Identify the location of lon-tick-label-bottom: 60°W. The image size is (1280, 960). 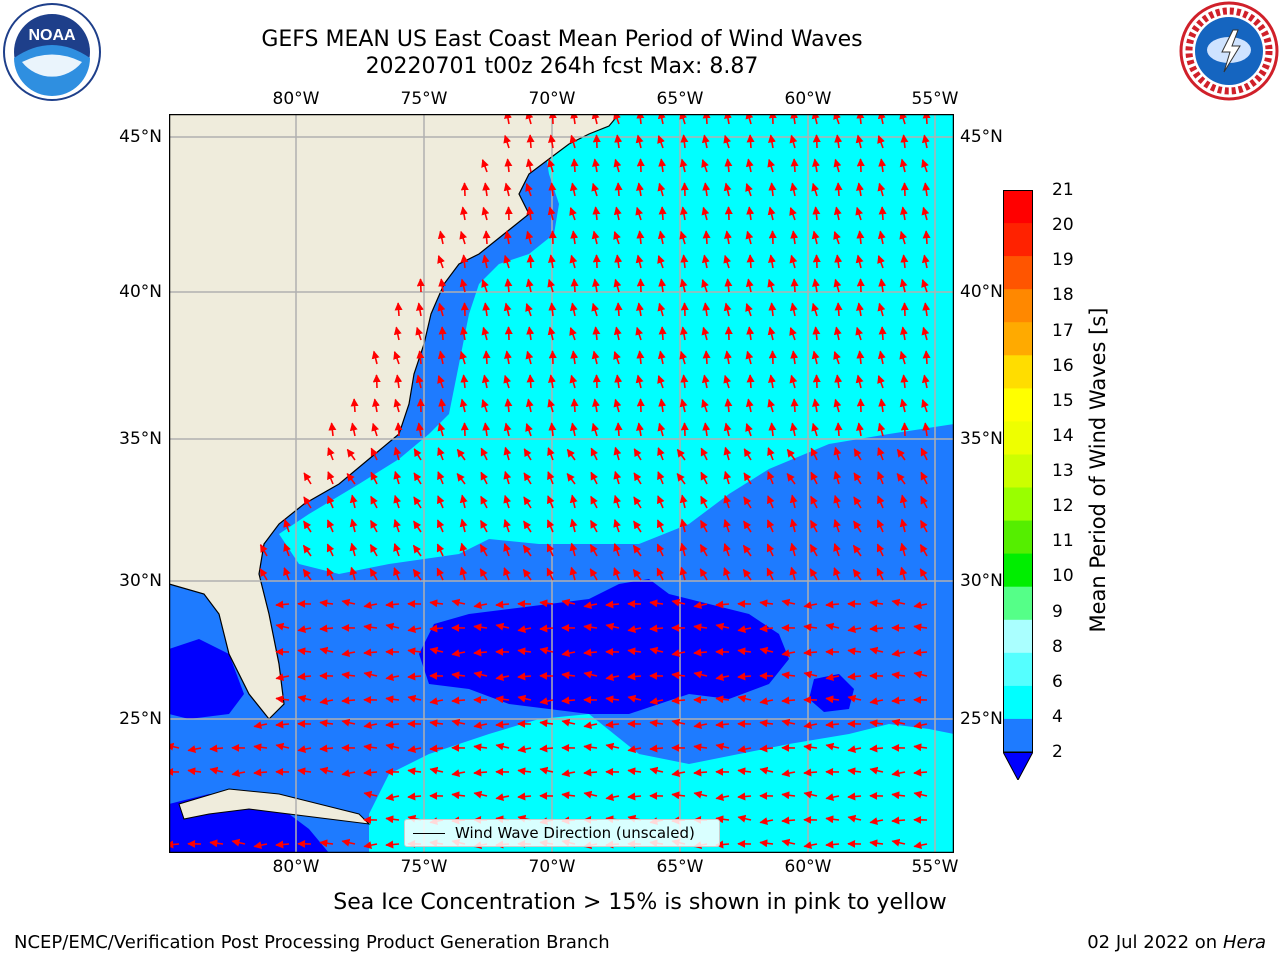
(808, 867).